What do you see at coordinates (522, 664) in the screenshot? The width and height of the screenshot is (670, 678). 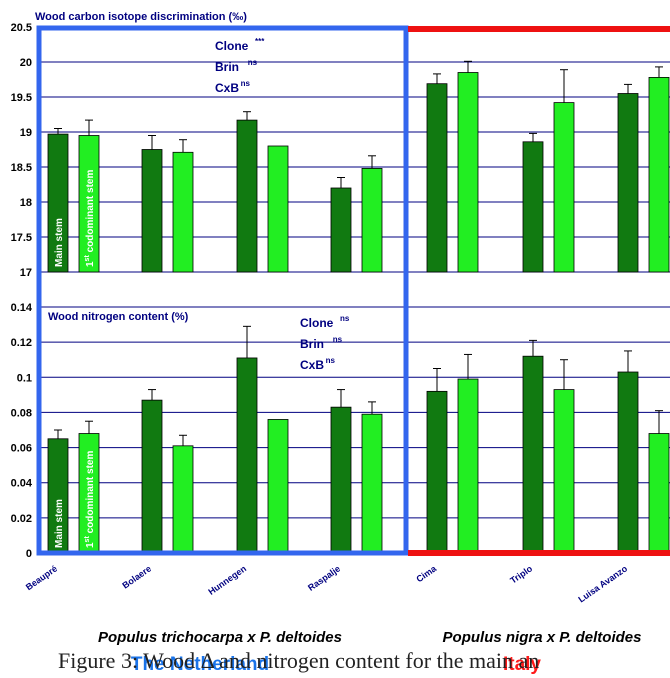 I see `country-label-italy: Italy` at bounding box center [522, 664].